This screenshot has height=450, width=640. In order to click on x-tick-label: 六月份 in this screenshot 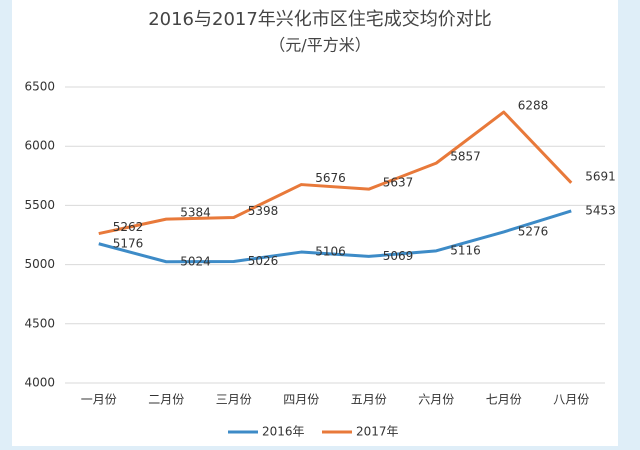, I will do `click(436, 400)`.